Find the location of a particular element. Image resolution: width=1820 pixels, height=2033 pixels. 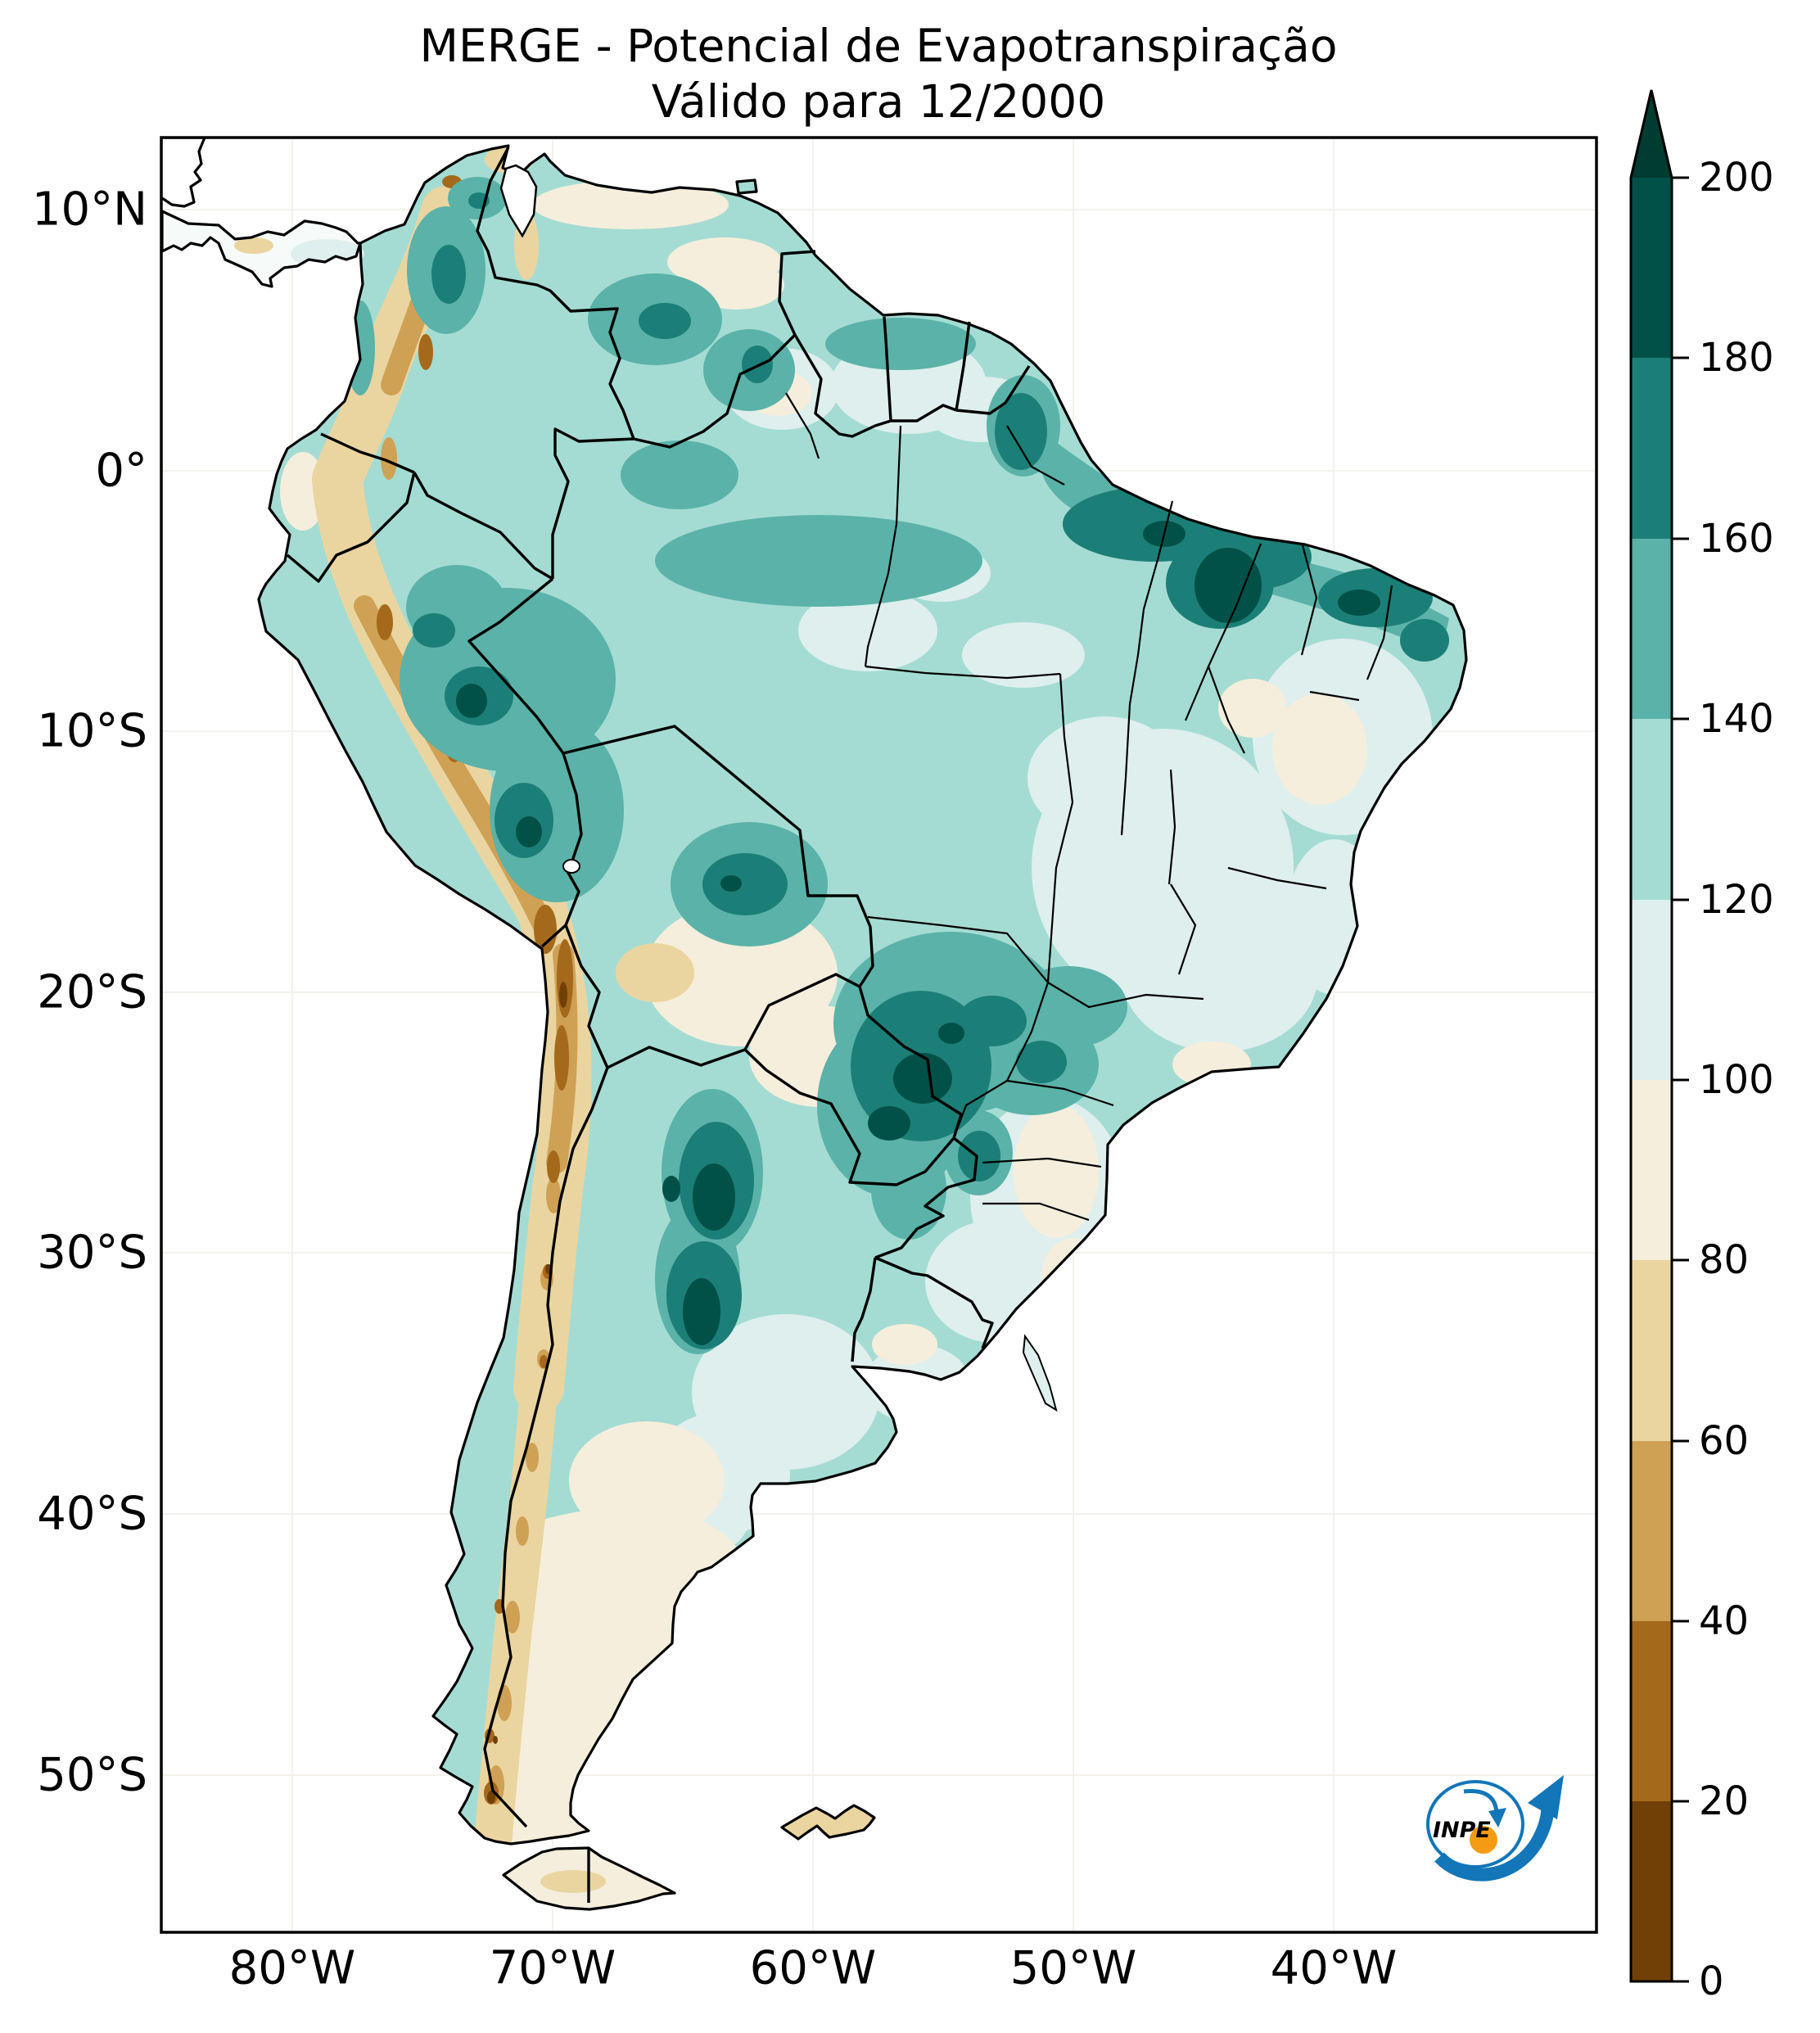

lake-titicaca is located at coordinates (571, 866).